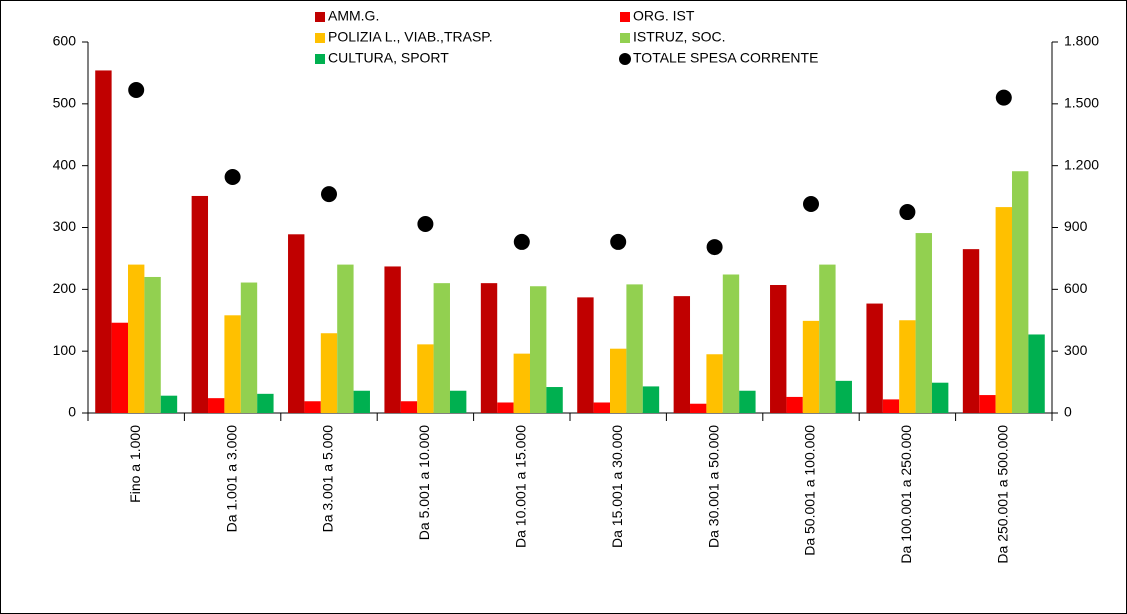  What do you see at coordinates (65, 41) in the screenshot?
I see `y-tick-label: 600` at bounding box center [65, 41].